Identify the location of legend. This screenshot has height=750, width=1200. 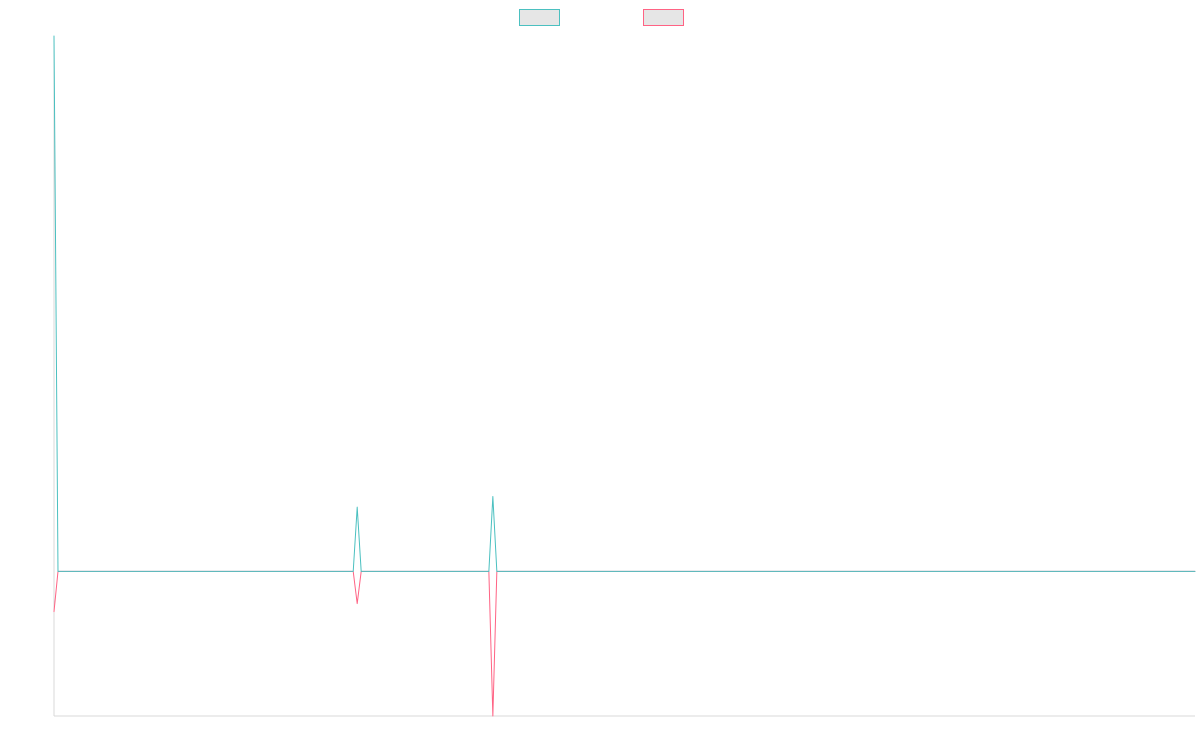
(601, 17).